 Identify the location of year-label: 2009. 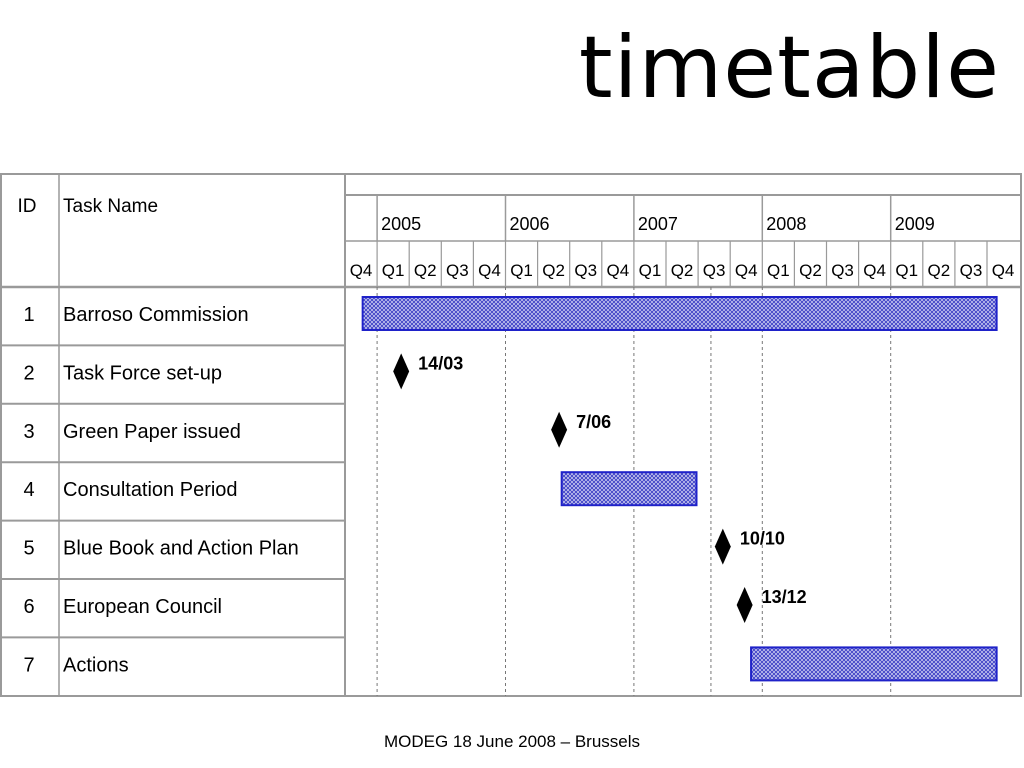
(915, 224).